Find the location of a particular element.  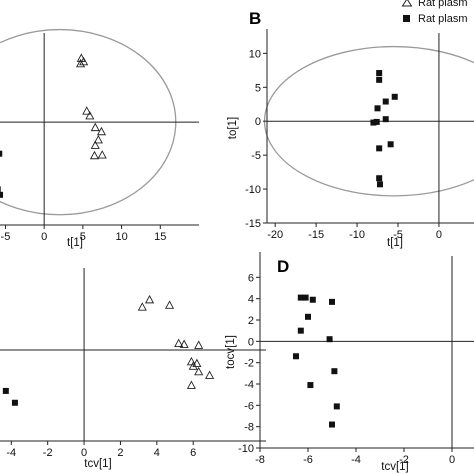

panel-c-x-tick-label: 2 is located at coordinates (120, 453).